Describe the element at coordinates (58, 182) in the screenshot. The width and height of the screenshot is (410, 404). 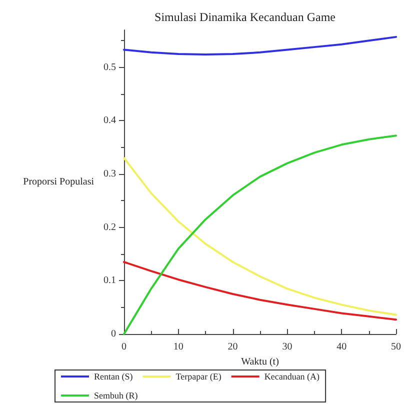
I see `y-axis-title: Proporsi Populasi` at that location.